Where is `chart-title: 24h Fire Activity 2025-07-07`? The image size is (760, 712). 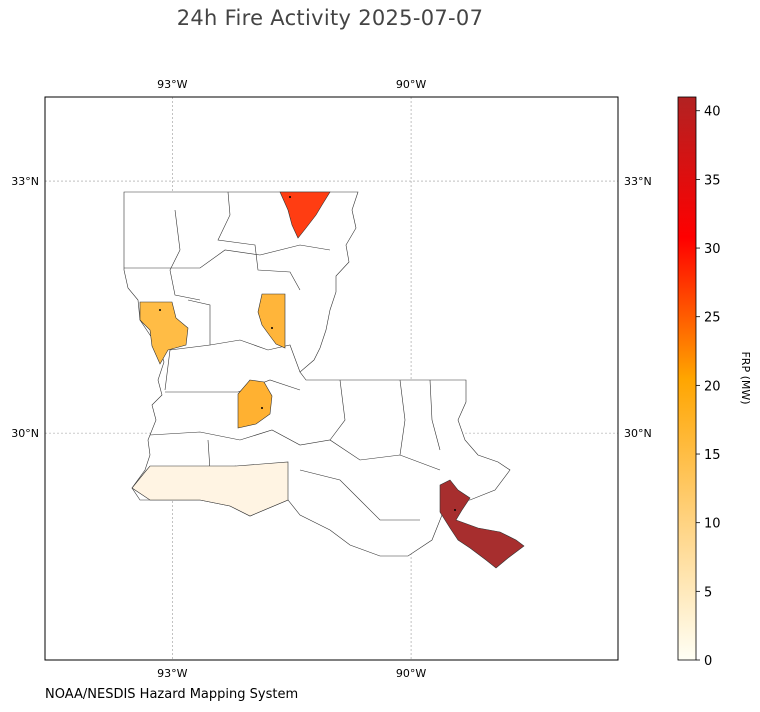
chart-title: 24h Fire Activity 2025-07-07 is located at coordinates (330, 18).